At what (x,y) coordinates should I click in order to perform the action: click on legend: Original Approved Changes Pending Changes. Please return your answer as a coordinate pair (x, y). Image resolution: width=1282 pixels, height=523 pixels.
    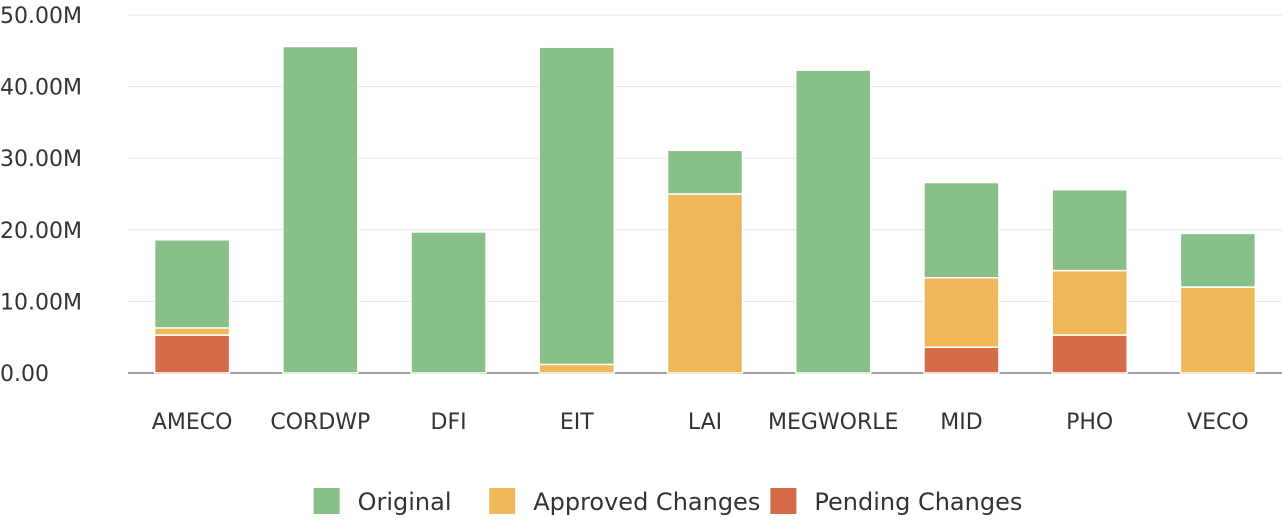
    Looking at the image, I should click on (667, 502).